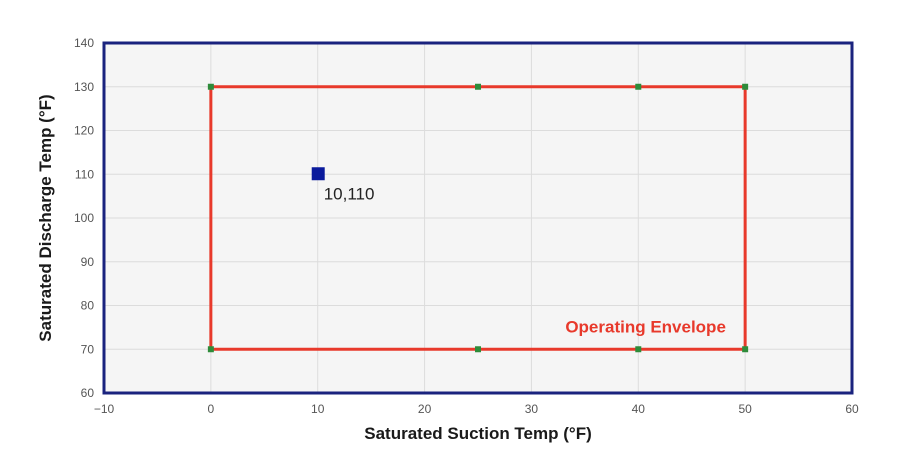 This screenshot has height=469, width=905. Describe the element at coordinates (745, 409) in the screenshot. I see `x-tick-label: 50` at that location.